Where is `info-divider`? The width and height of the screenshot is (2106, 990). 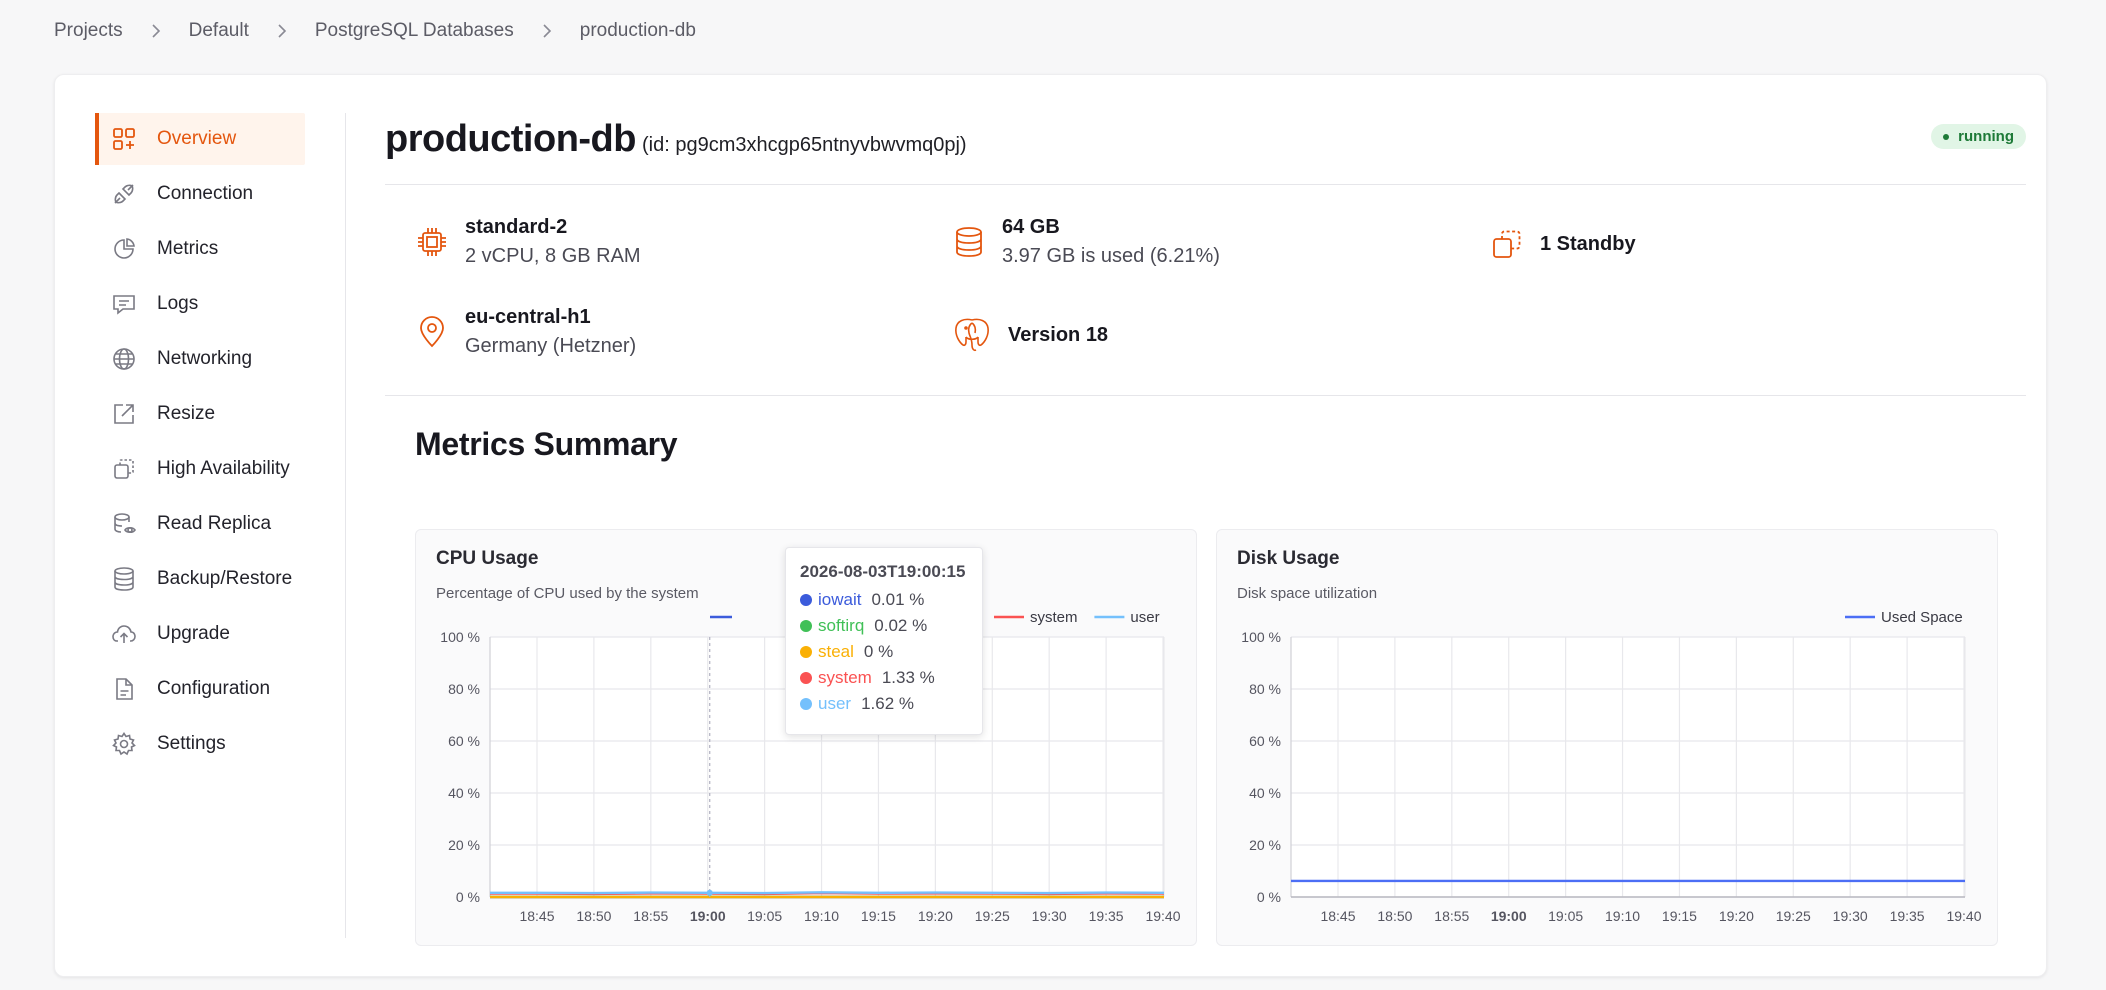 info-divider is located at coordinates (1205, 395).